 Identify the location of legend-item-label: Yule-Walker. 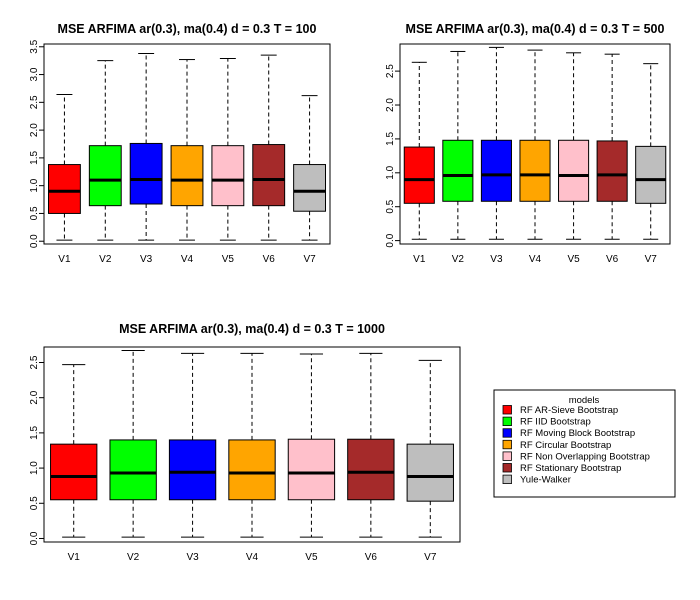
(545, 480).